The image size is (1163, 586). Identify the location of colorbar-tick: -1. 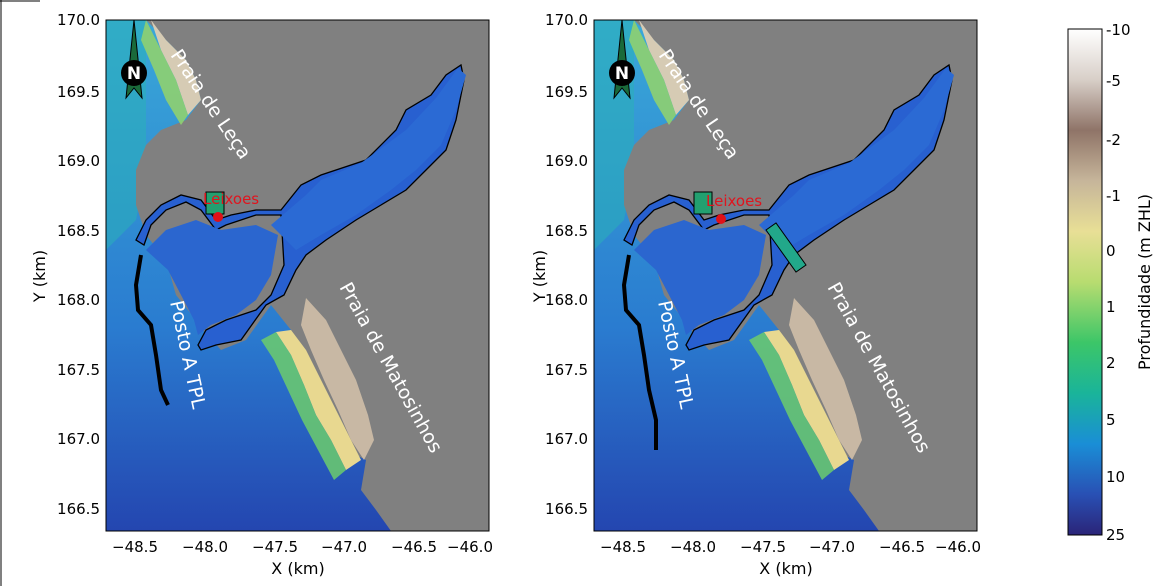
(1113, 196).